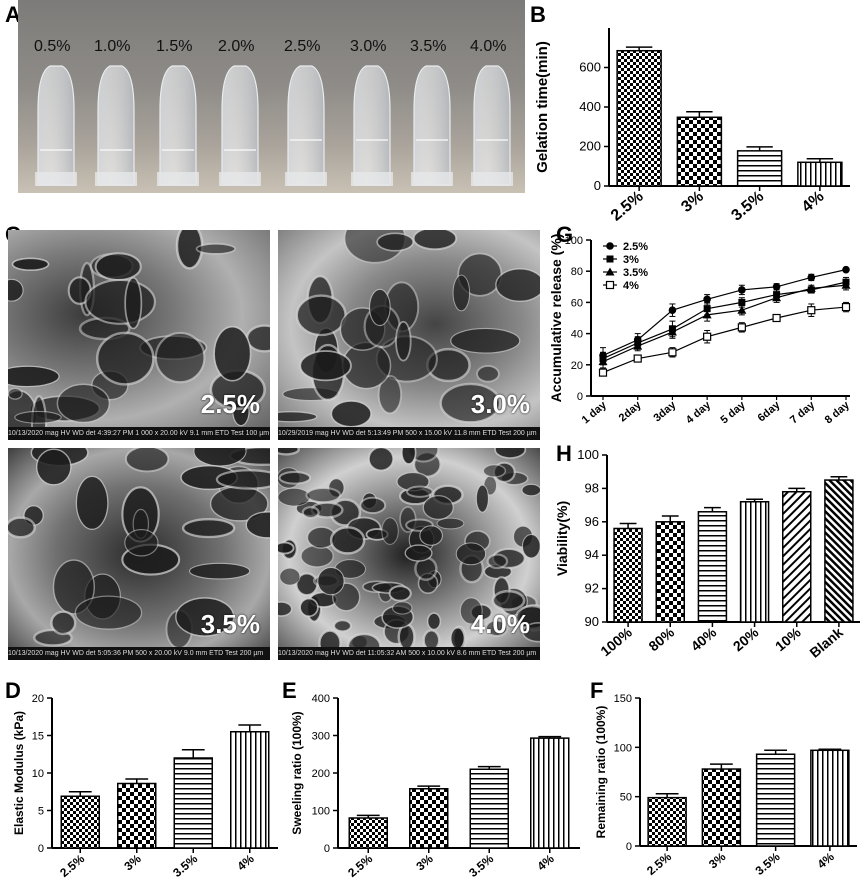 The width and height of the screenshot is (865, 888). I want to click on panel-letter-b: B, so click(538, 14).